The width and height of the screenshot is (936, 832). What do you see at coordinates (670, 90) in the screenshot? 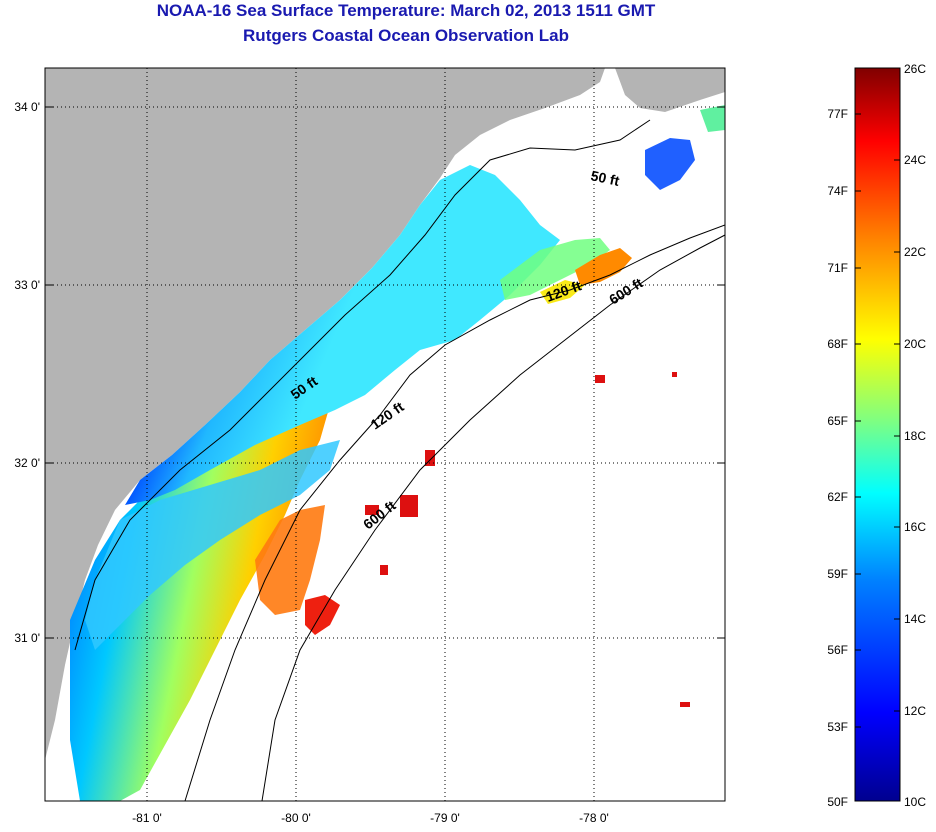
I see `land-mass-north` at bounding box center [670, 90].